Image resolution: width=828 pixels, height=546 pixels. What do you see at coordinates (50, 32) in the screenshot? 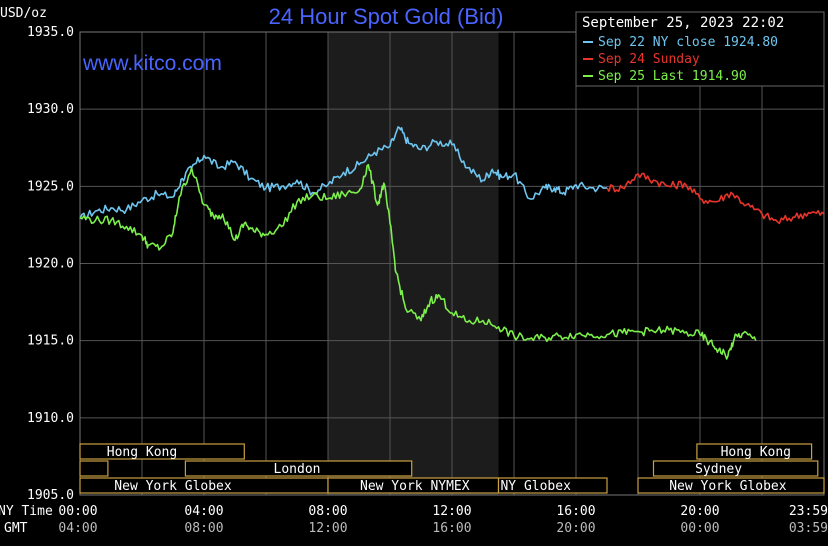
I see `y-tick-label: 1935.0` at bounding box center [50, 32].